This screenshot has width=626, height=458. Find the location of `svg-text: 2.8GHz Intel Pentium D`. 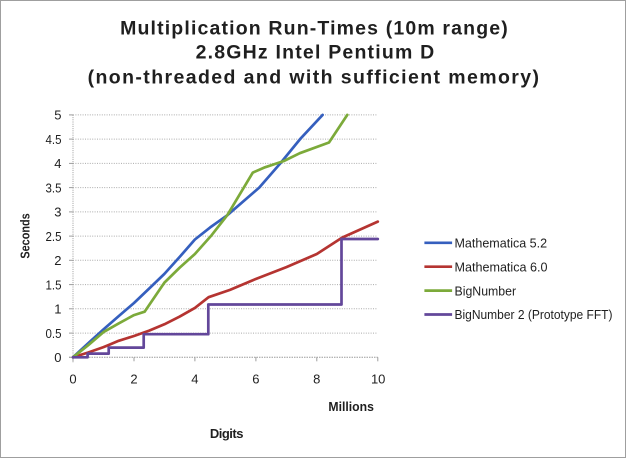

svg-text: 2.8GHz Intel Pentium D is located at coordinates (316, 53).